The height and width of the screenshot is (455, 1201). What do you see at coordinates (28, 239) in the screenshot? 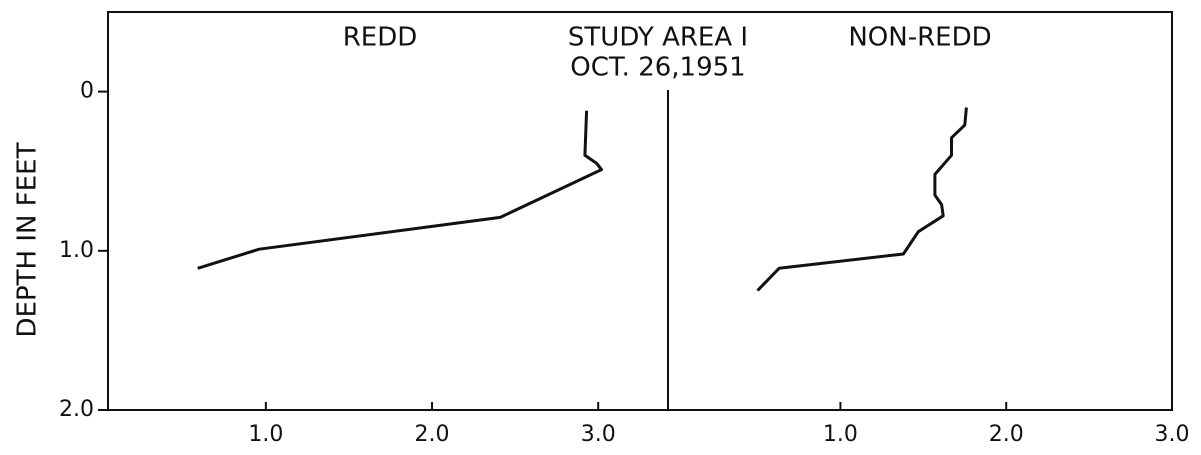
I see `y-axis-label: DEPTH IN FEET` at bounding box center [28, 239].